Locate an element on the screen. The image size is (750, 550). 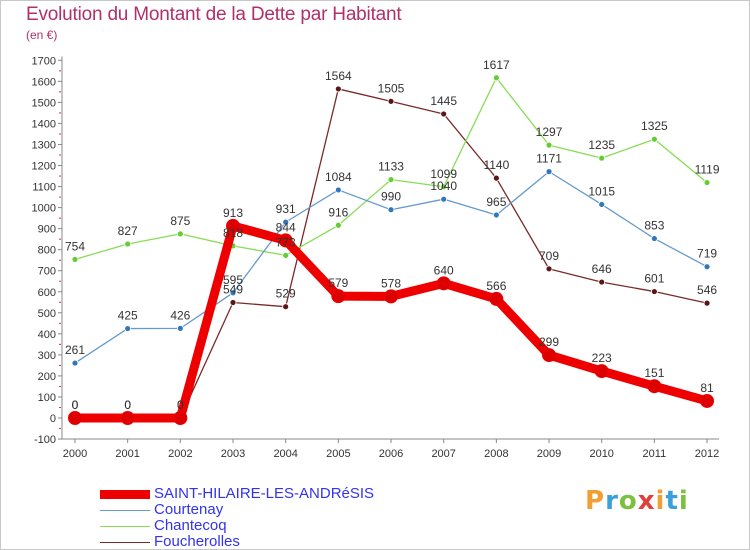
data-label-foucherolles: 1140 is located at coordinates (496, 165).